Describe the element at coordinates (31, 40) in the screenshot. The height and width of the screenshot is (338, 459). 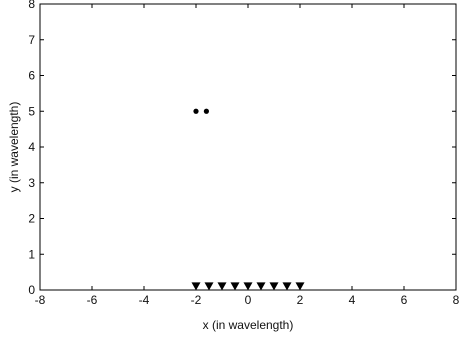
I see `y-tick-label: 7` at that location.